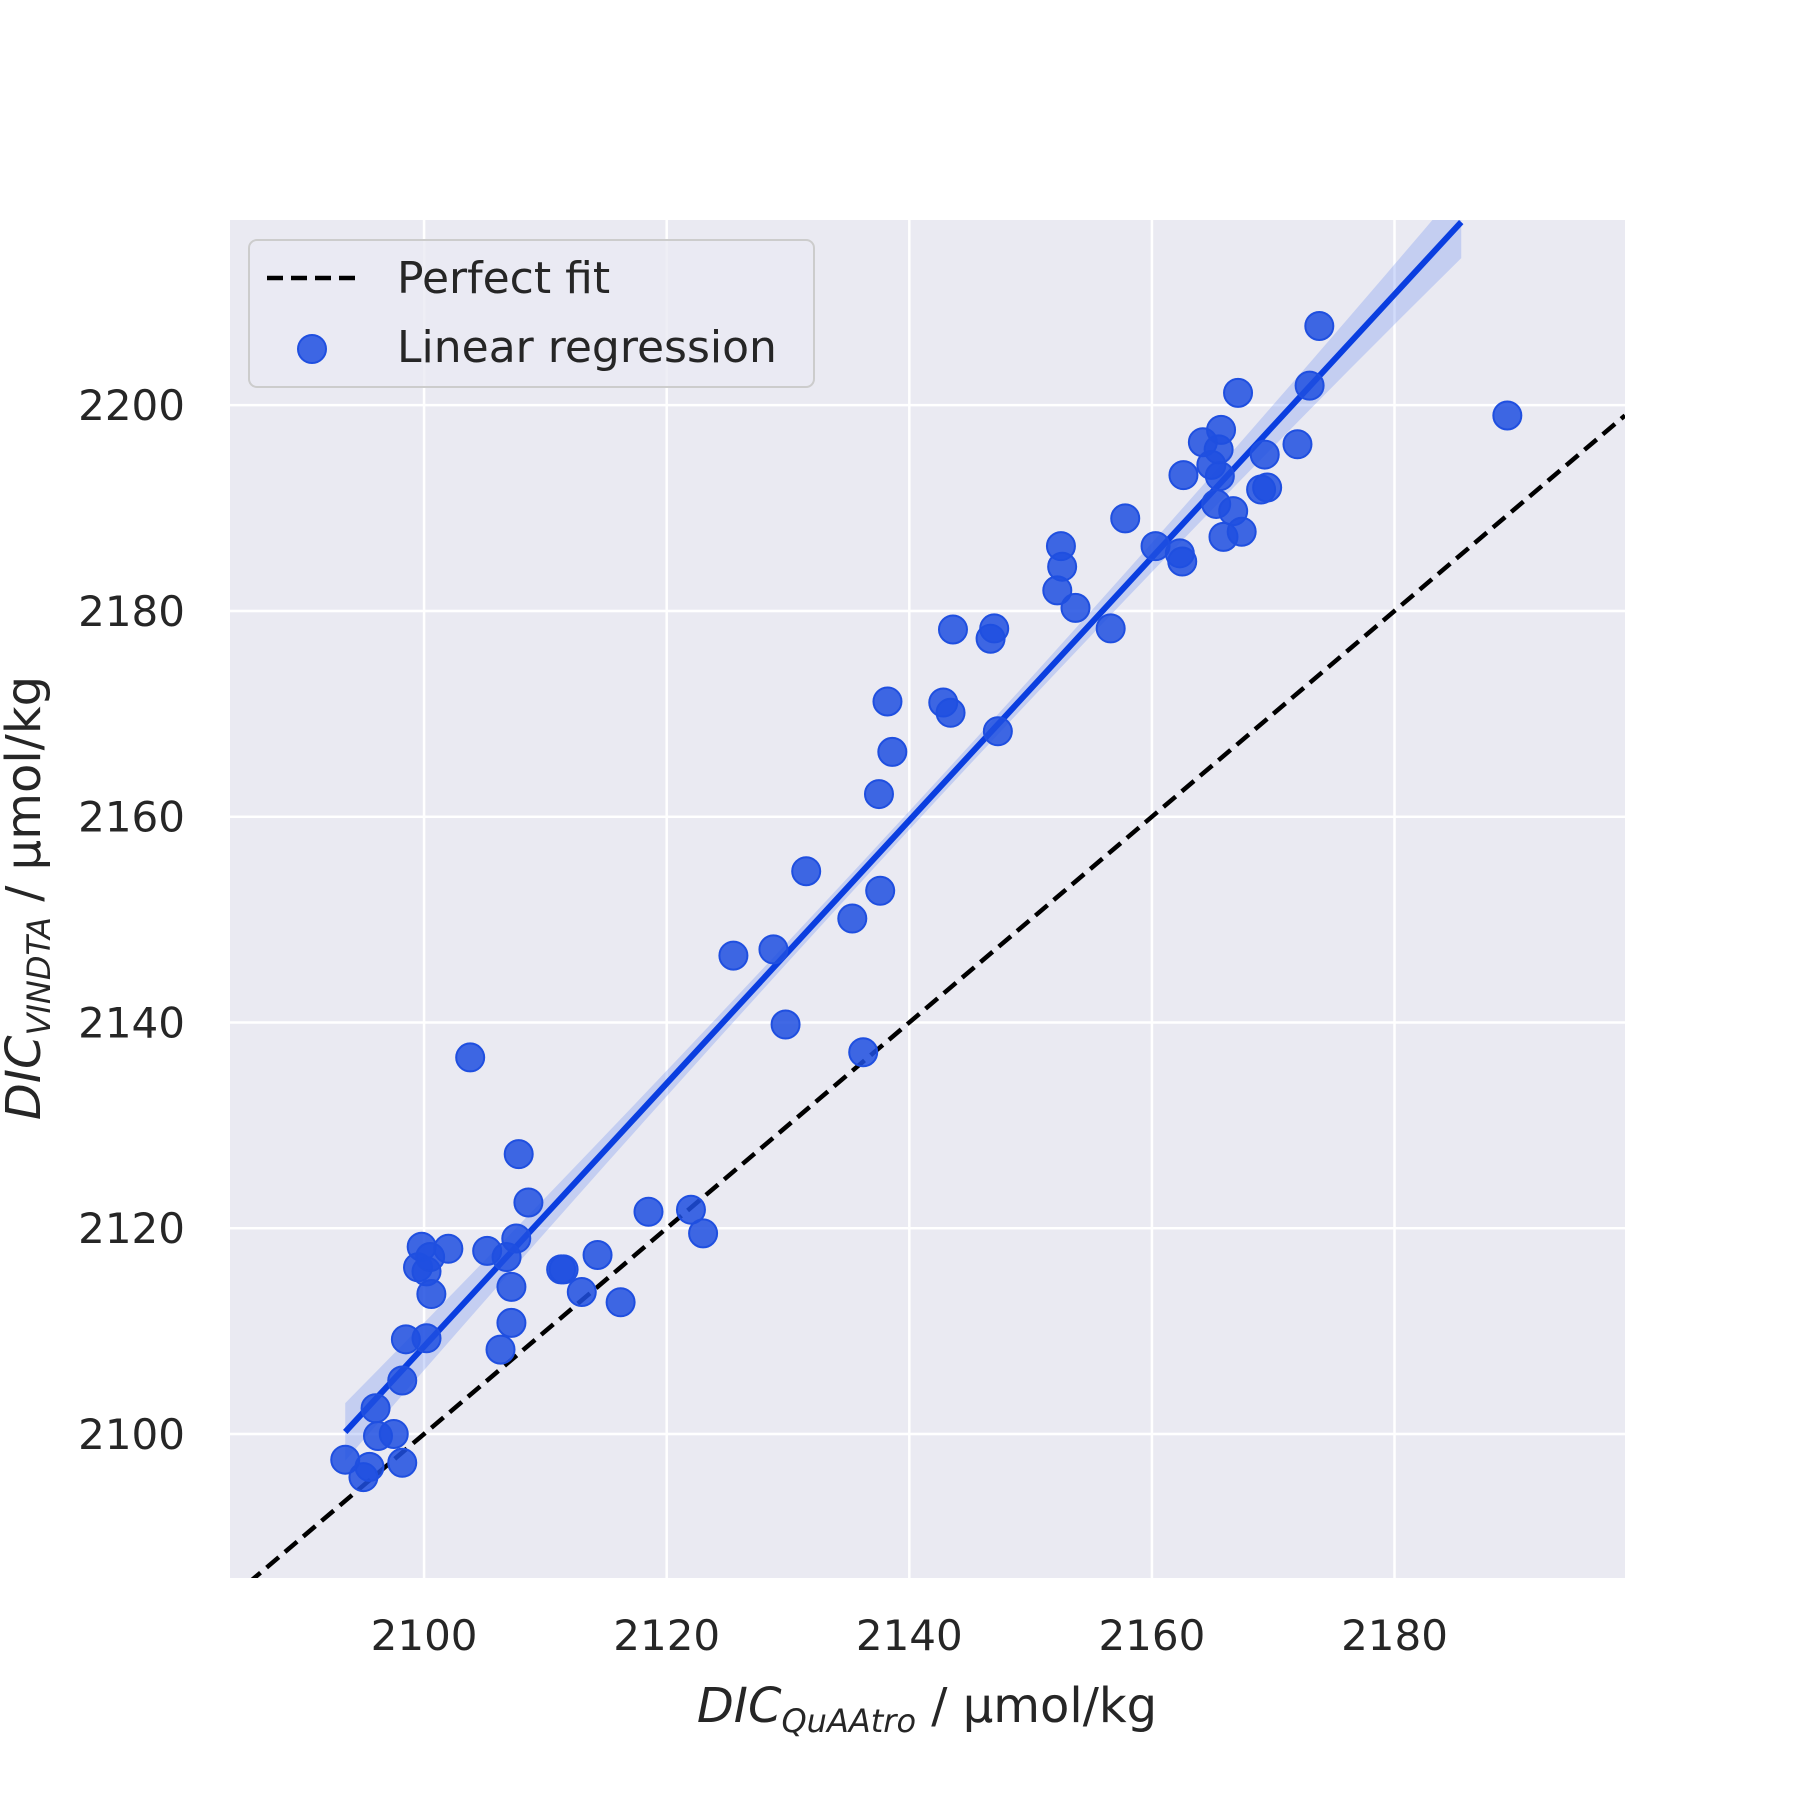 The width and height of the screenshot is (1800, 1800). I want to click on x-tick-label: 2160, so click(1151, 1635).